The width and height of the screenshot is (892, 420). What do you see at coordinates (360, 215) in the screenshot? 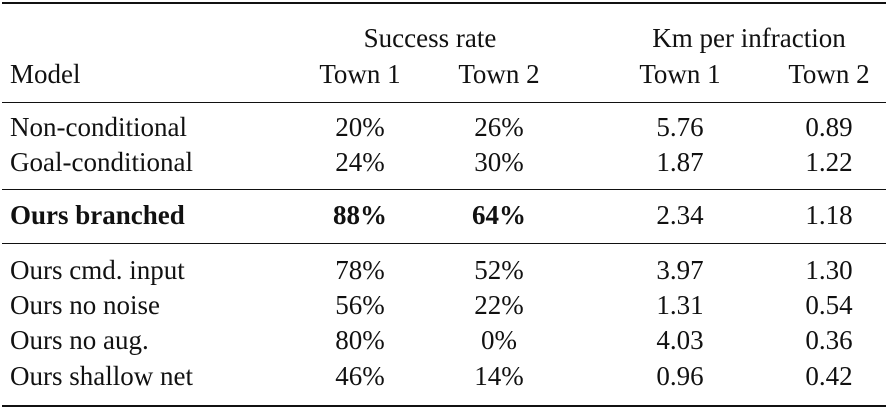
I see `row-sr-town1: 88%` at bounding box center [360, 215].